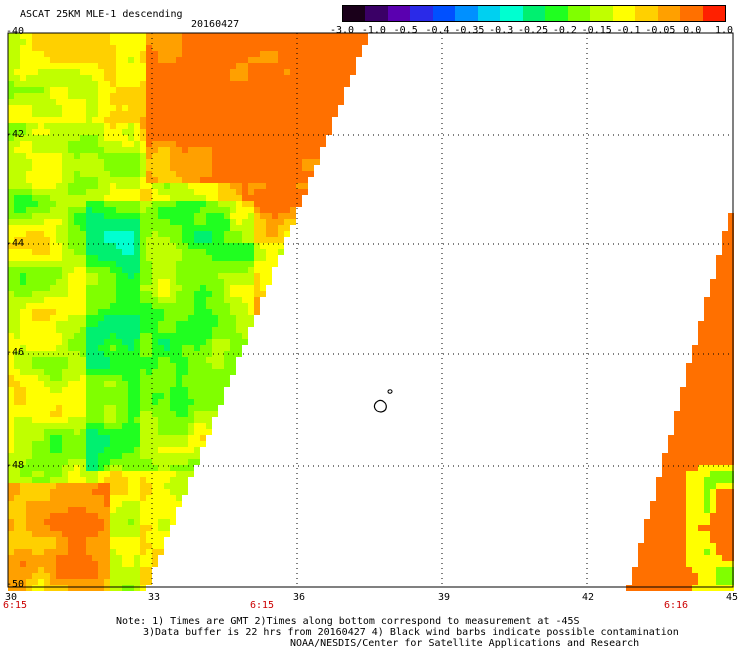  Describe the element at coordinates (15, 31) in the screenshot. I see `lat-label: -40` at that location.